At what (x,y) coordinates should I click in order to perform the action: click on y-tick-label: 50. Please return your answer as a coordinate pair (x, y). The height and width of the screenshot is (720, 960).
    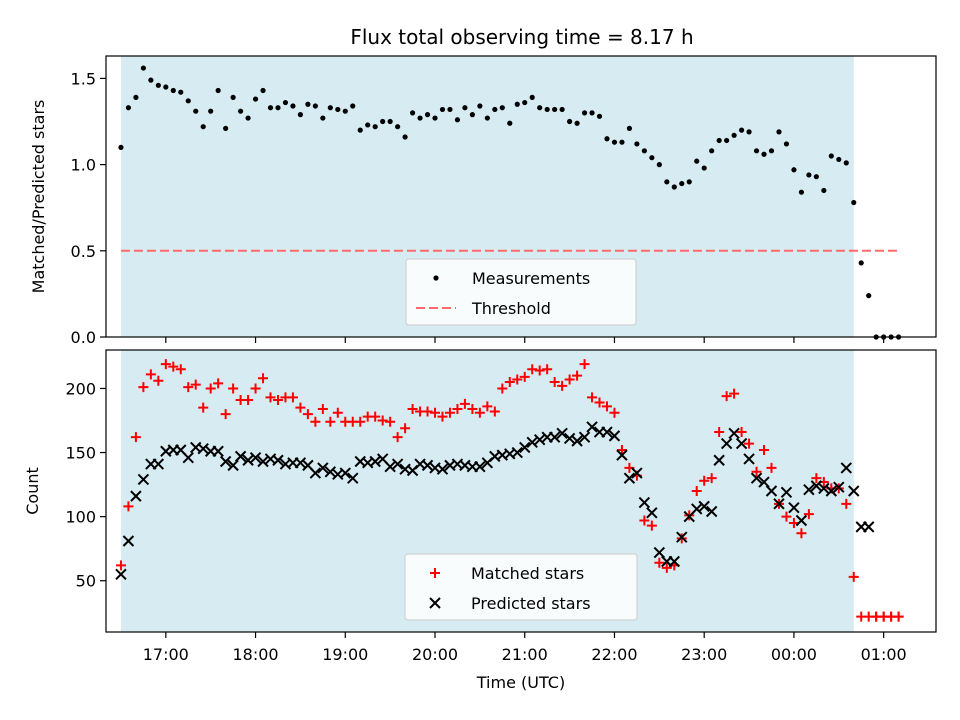
    Looking at the image, I should click on (86, 581).